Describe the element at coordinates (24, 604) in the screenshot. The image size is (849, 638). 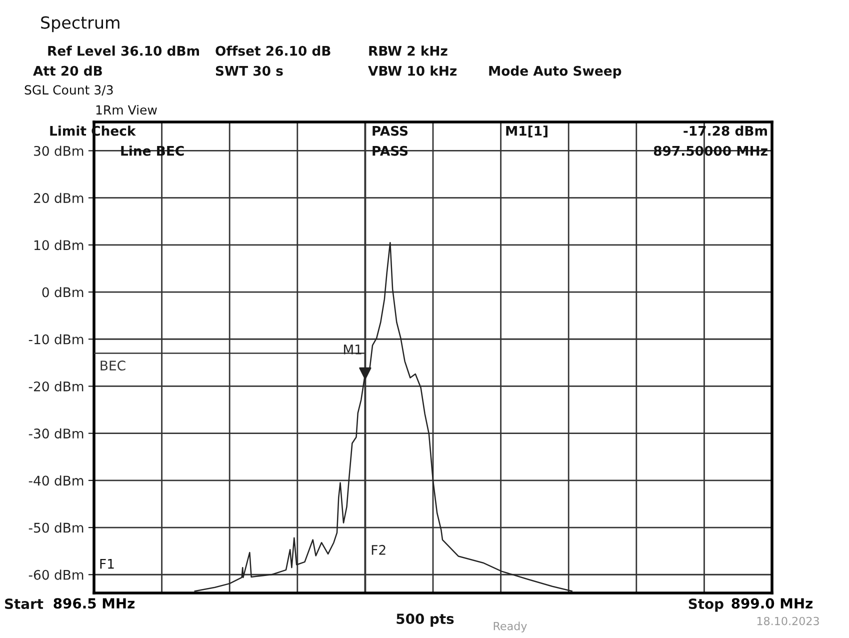
I see `text: Start` at that location.